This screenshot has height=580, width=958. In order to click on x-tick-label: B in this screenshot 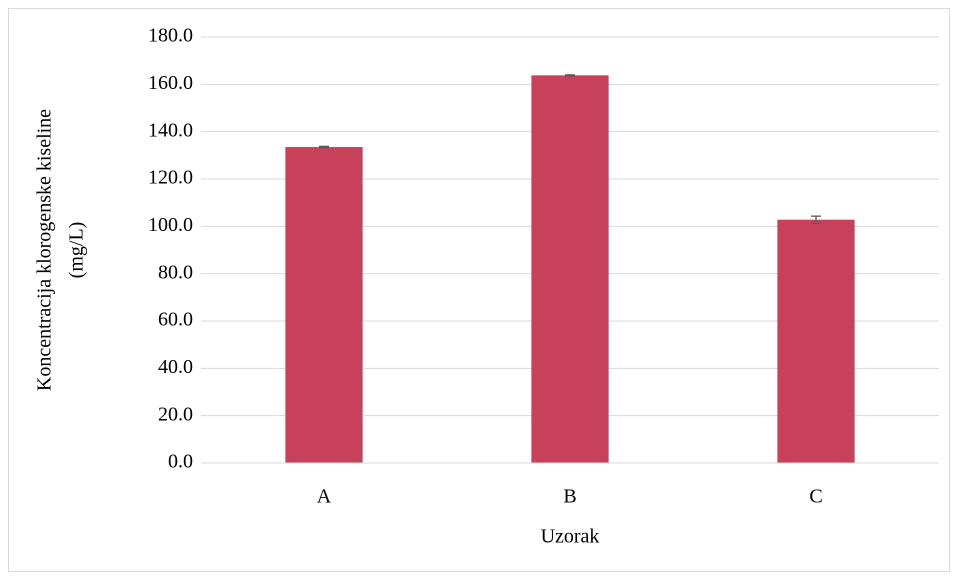, I will do `click(569, 497)`.